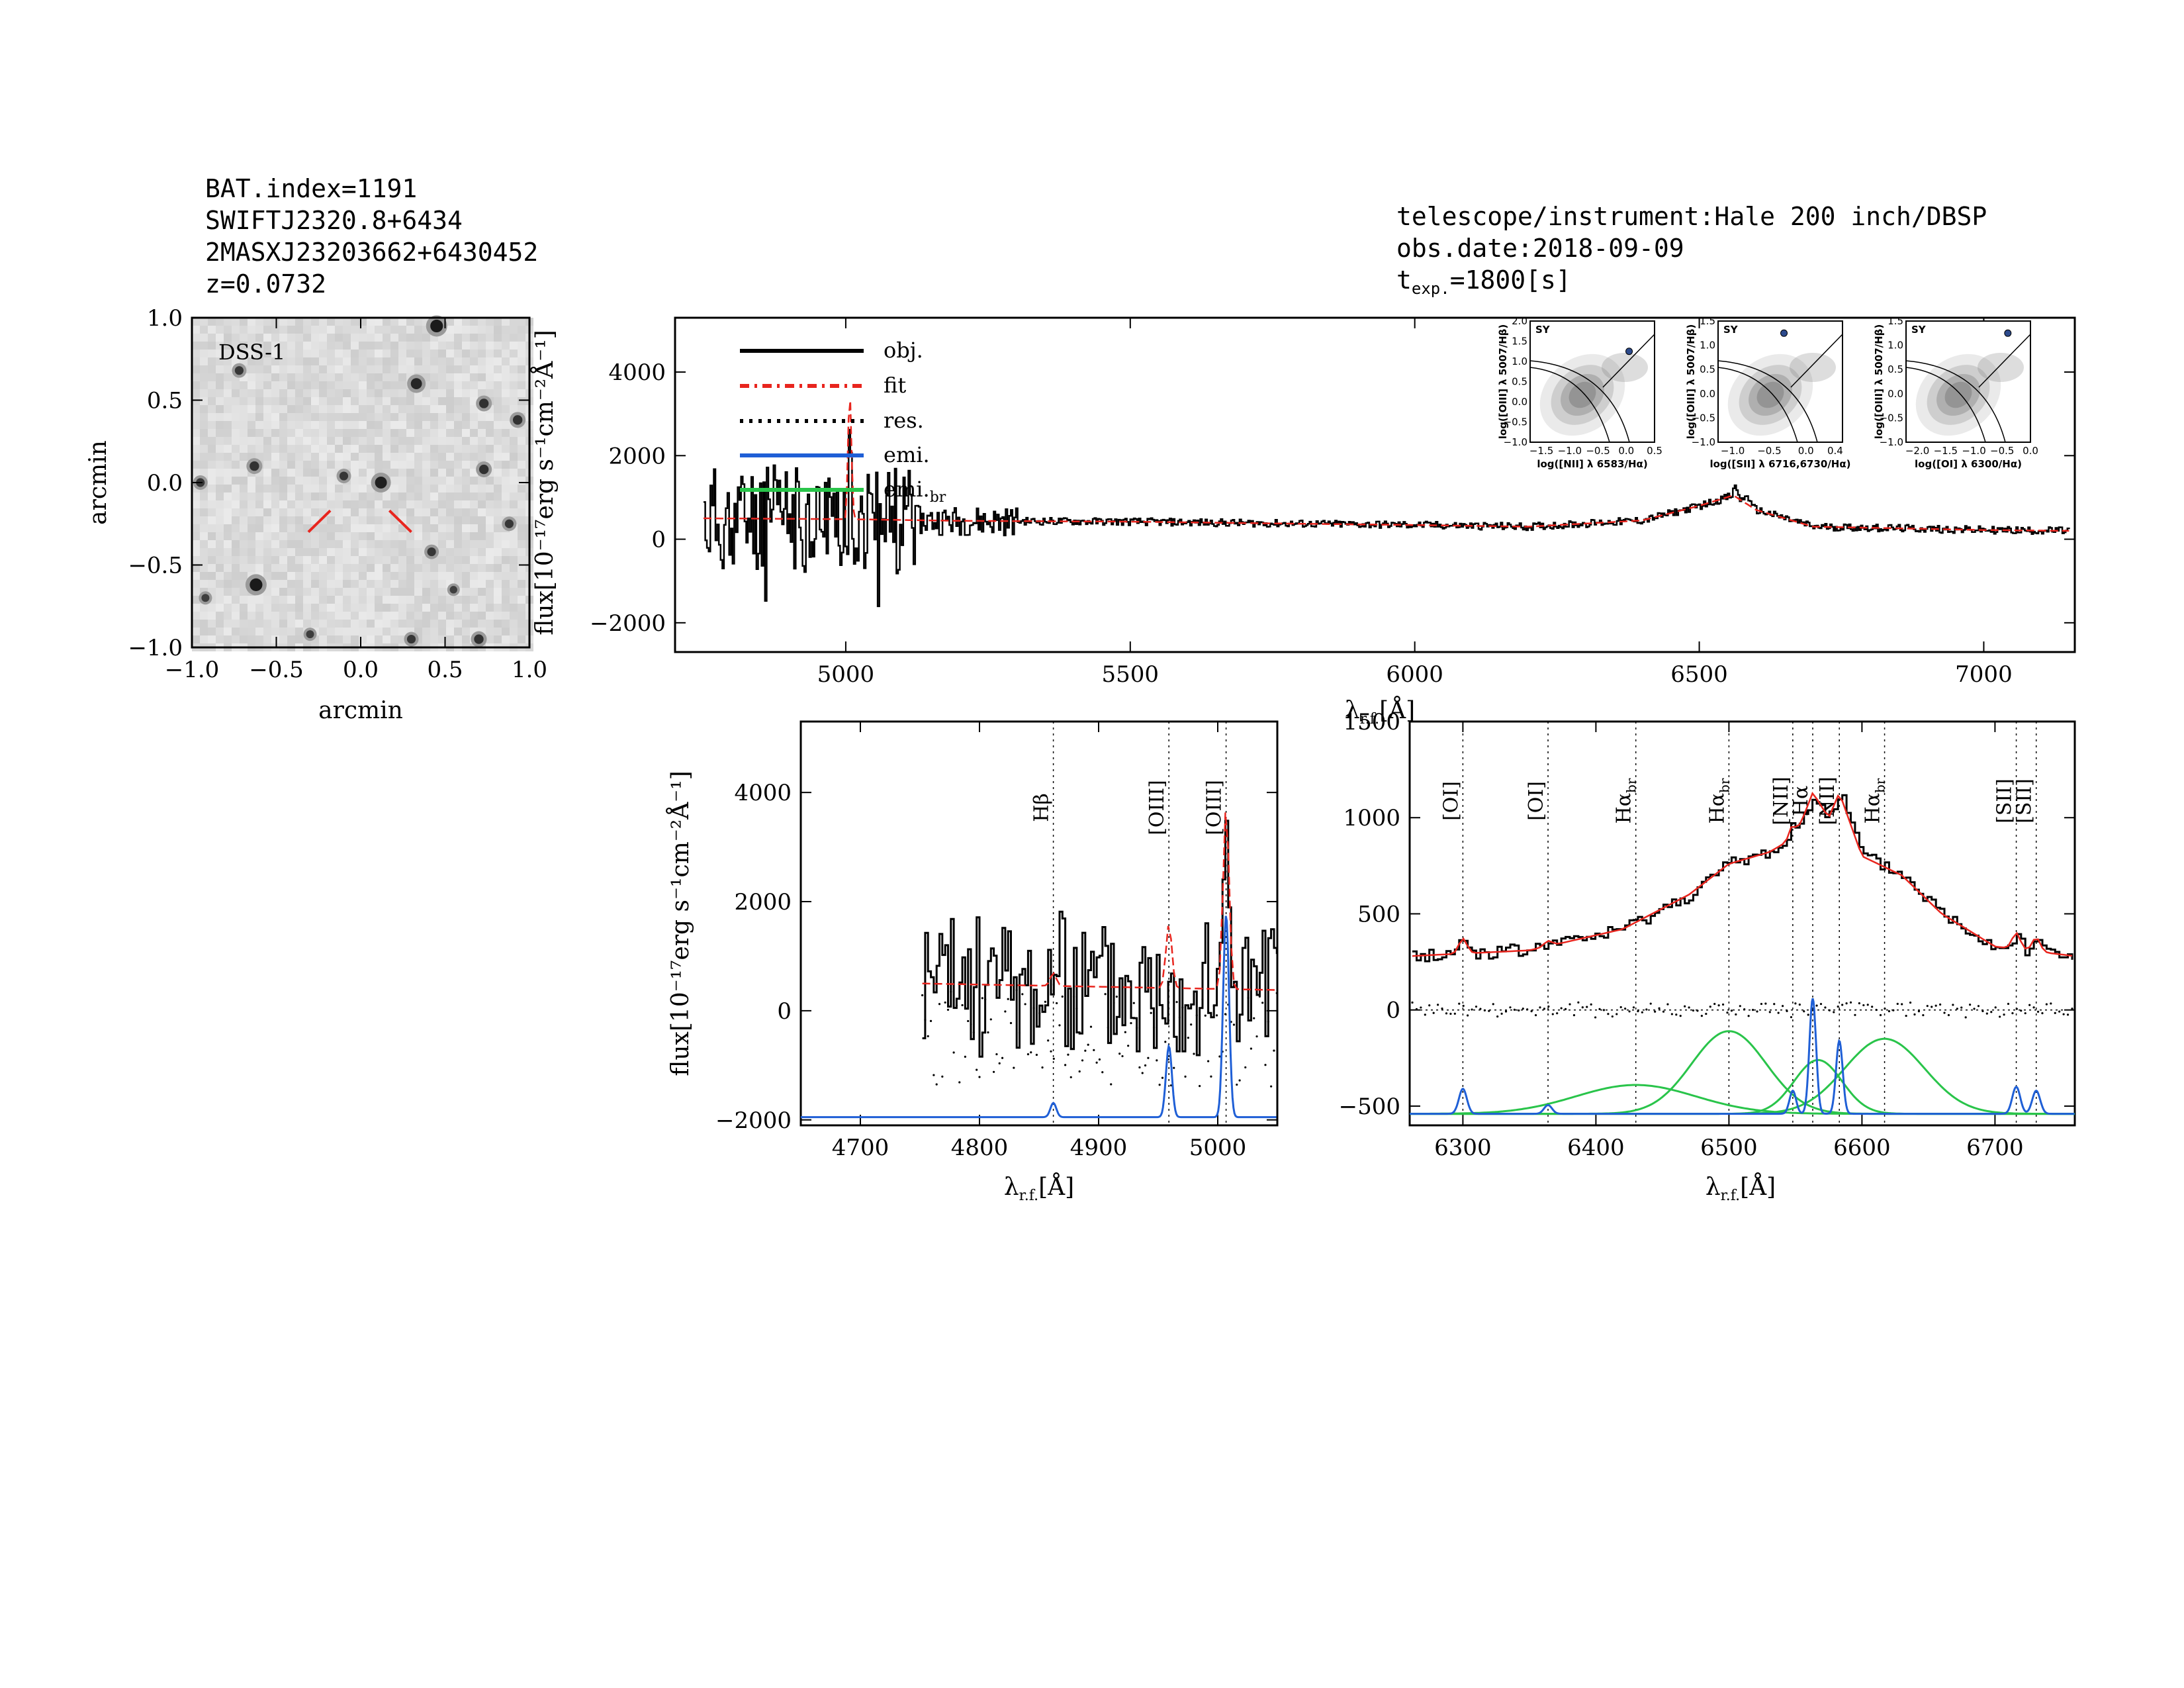 Image resolution: width=2184 pixels, height=1688 pixels. Describe the element at coordinates (1570, 405) in the screenshot. I see `bpt-demarcation` at that location.